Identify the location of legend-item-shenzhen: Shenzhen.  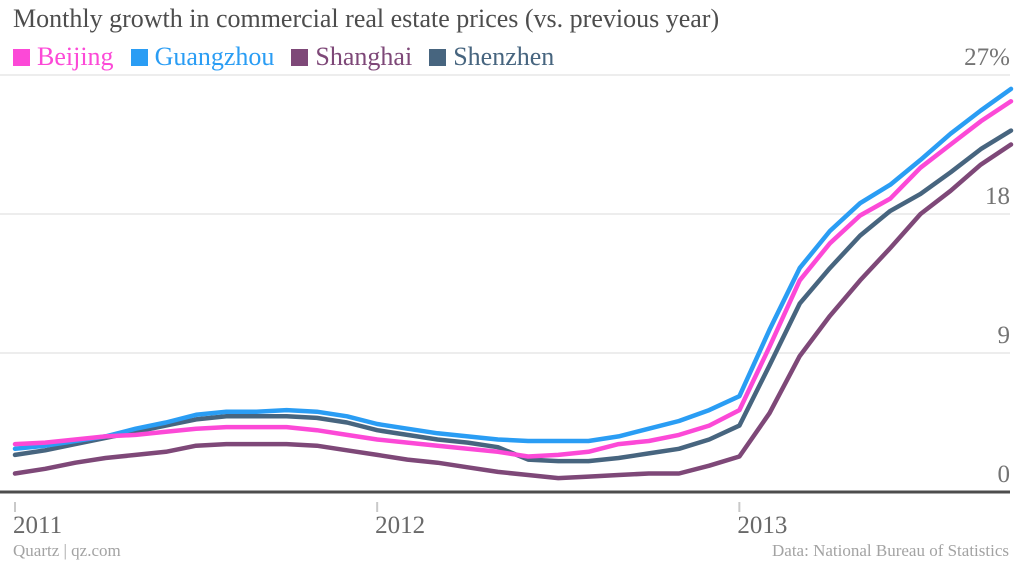
(491, 57).